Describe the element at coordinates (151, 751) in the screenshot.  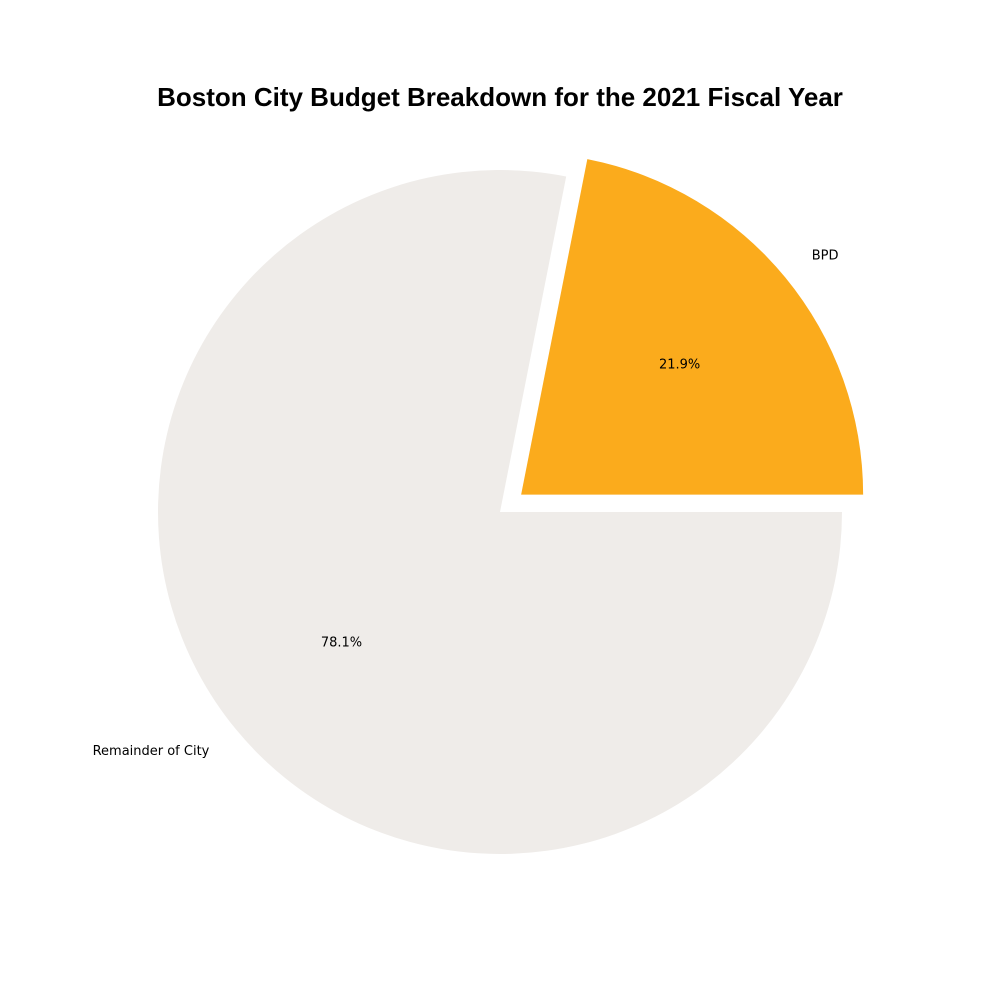
I see `pie-category-label: Remainder of City` at that location.